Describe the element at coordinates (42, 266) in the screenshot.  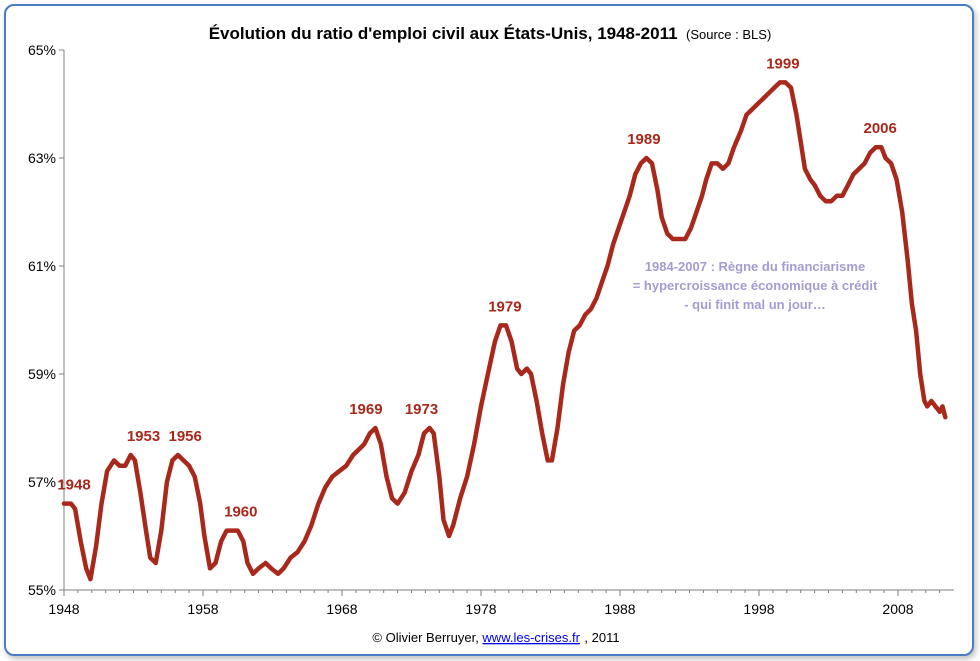
I see `y-tick-label: 61%` at that location.